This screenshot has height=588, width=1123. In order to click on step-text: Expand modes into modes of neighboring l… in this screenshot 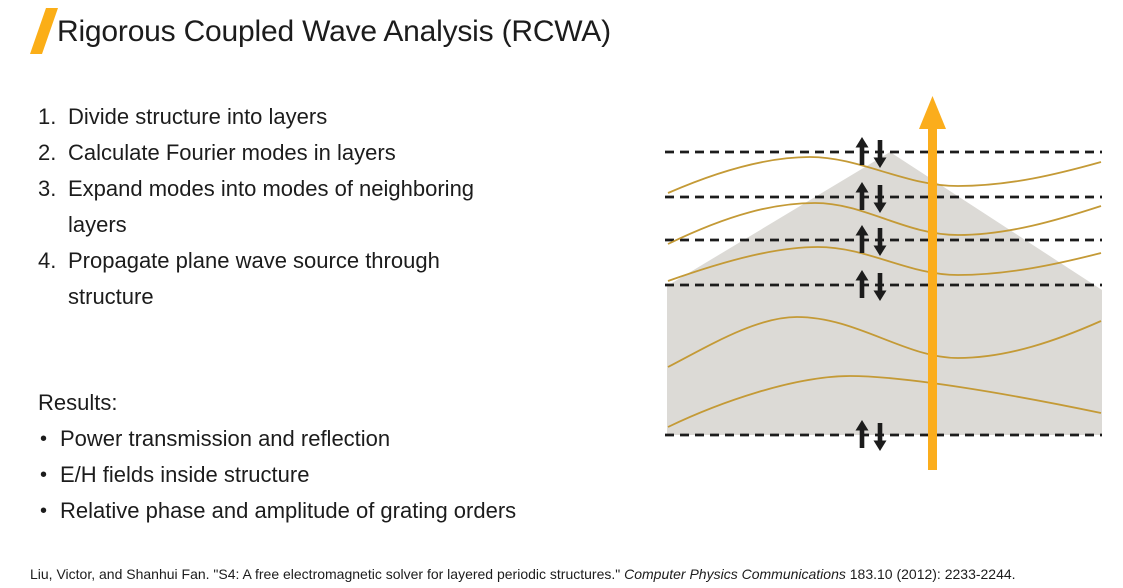, I will do `click(271, 206)`.